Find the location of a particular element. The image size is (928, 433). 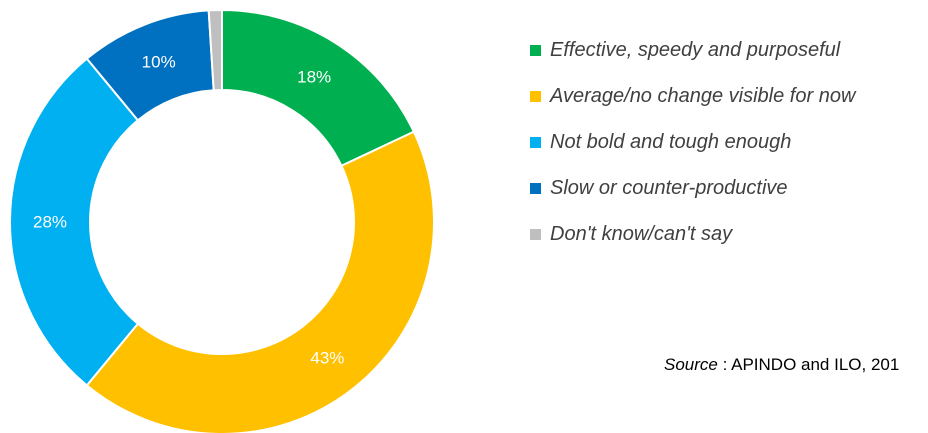

legend-item: Don't know/can't say is located at coordinates (692, 234).